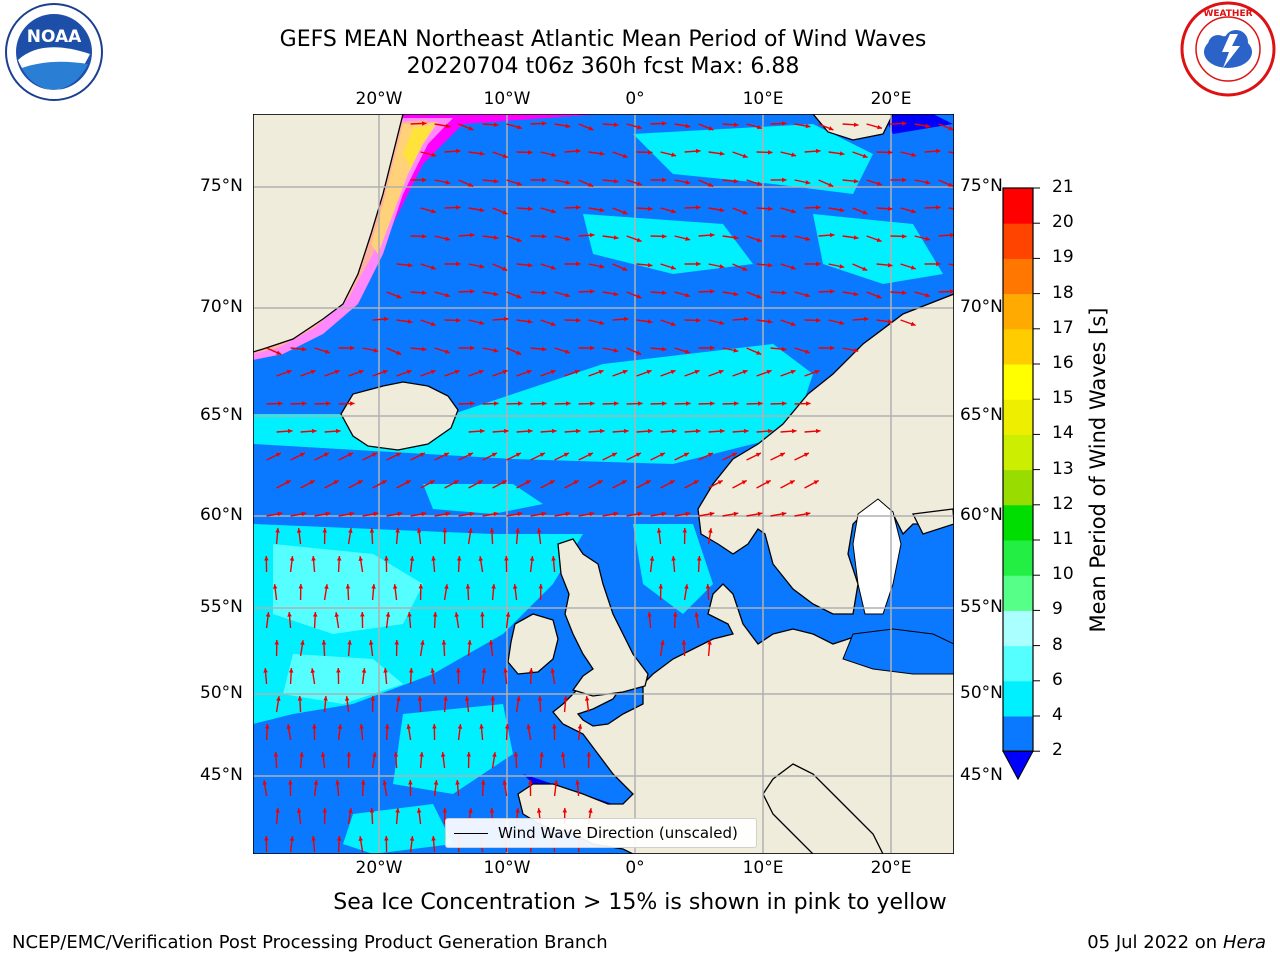 The width and height of the screenshot is (1280, 960). What do you see at coordinates (1063, 187) in the screenshot?
I see `colorbar-tick-label: 21` at bounding box center [1063, 187].